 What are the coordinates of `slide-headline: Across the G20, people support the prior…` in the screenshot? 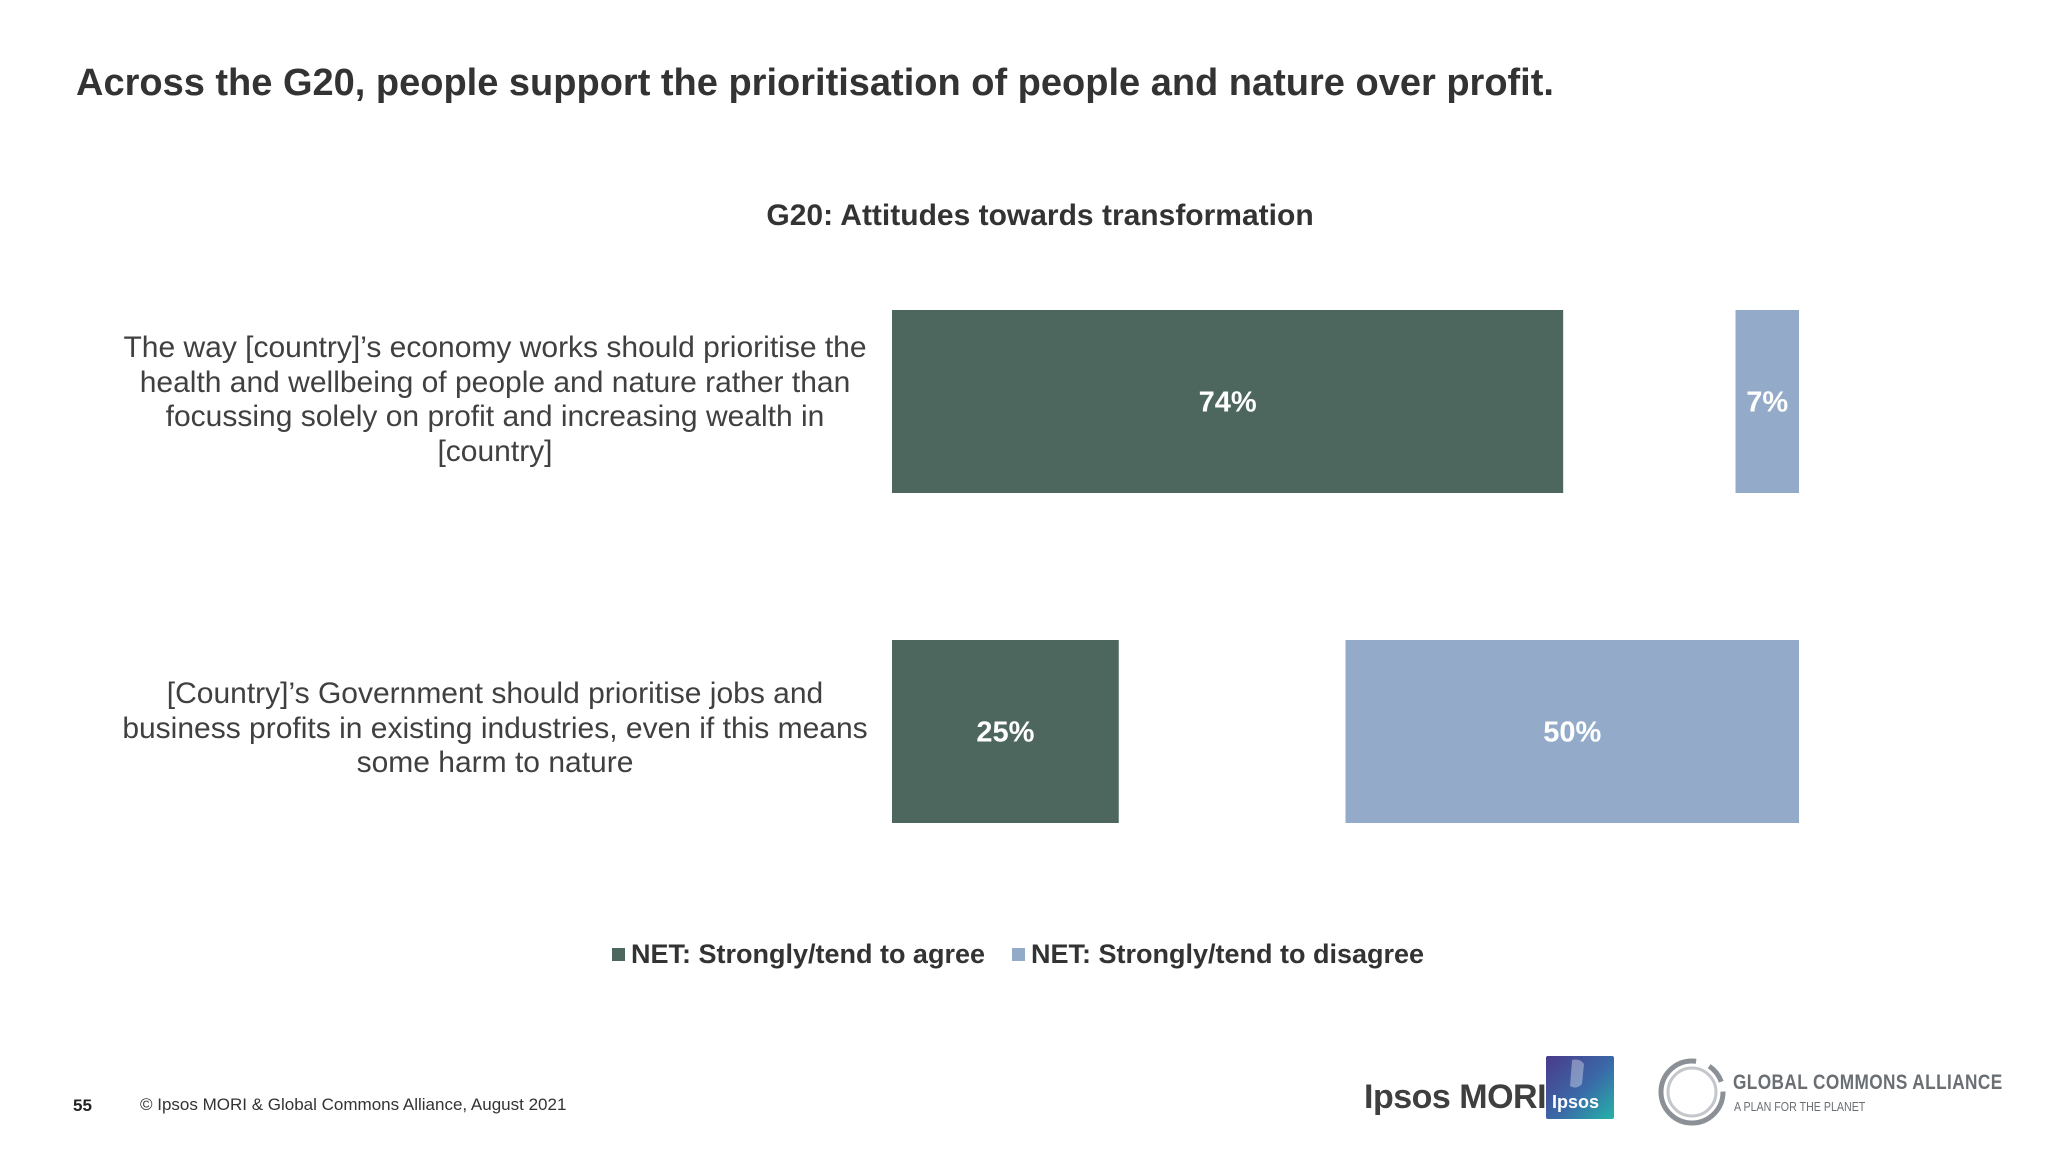 It's located at (815, 83).